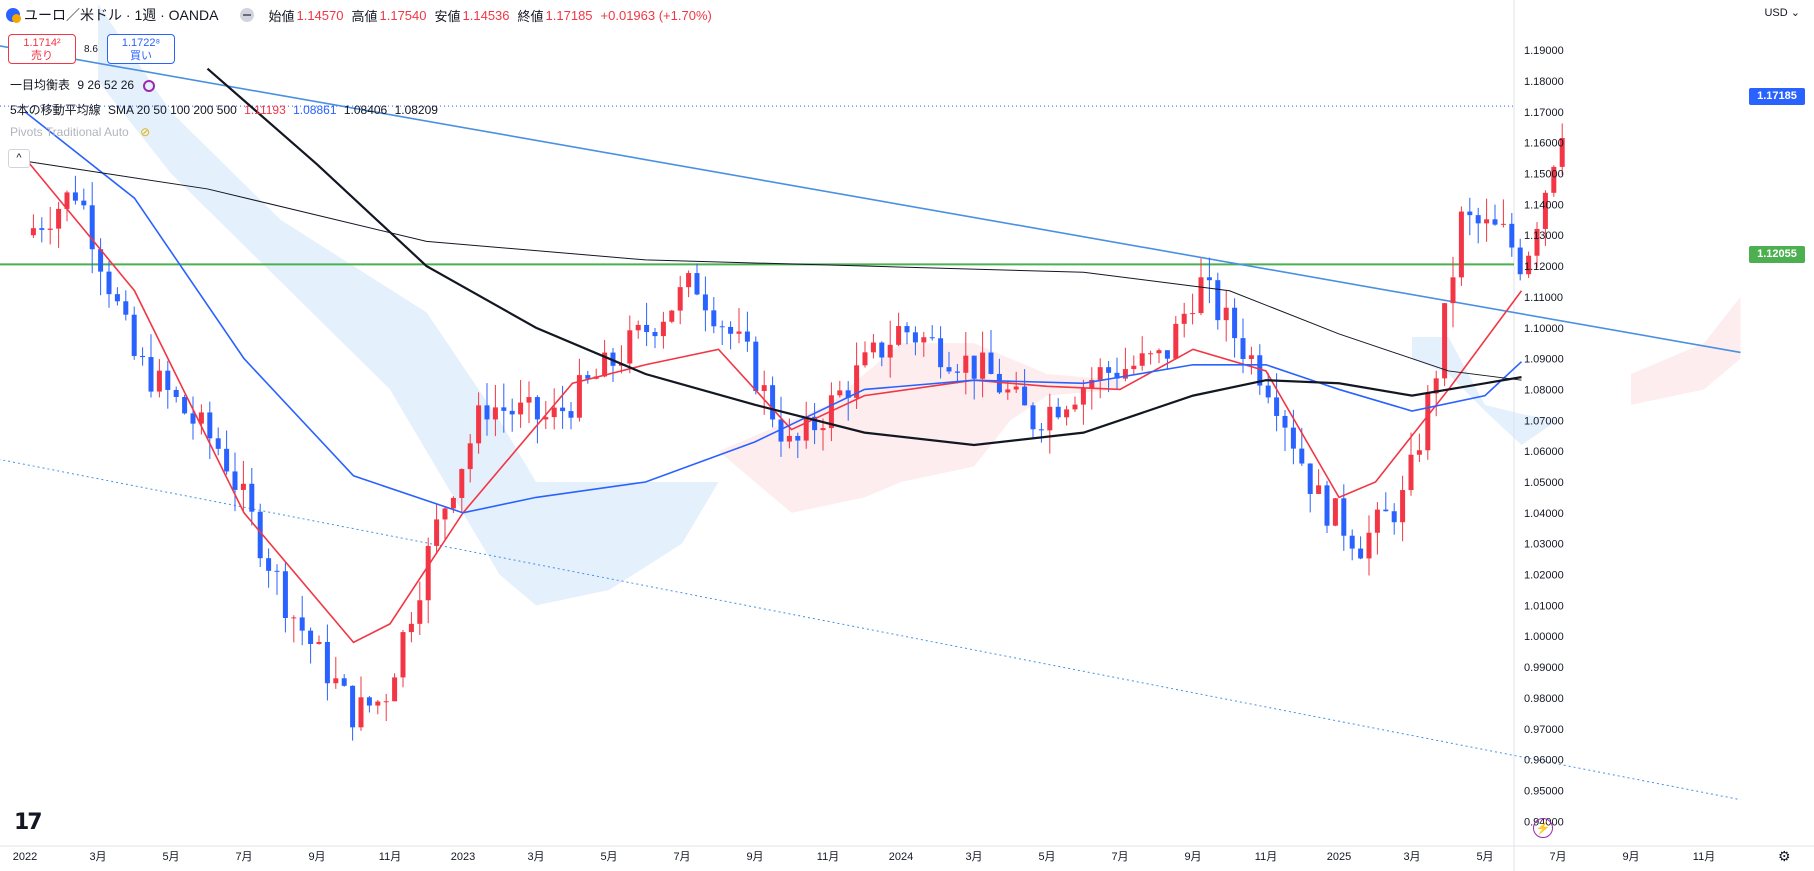 The width and height of the screenshot is (1814, 871). Describe the element at coordinates (1544, 730) in the screenshot. I see `price-axis-label: 0.97000` at that location.